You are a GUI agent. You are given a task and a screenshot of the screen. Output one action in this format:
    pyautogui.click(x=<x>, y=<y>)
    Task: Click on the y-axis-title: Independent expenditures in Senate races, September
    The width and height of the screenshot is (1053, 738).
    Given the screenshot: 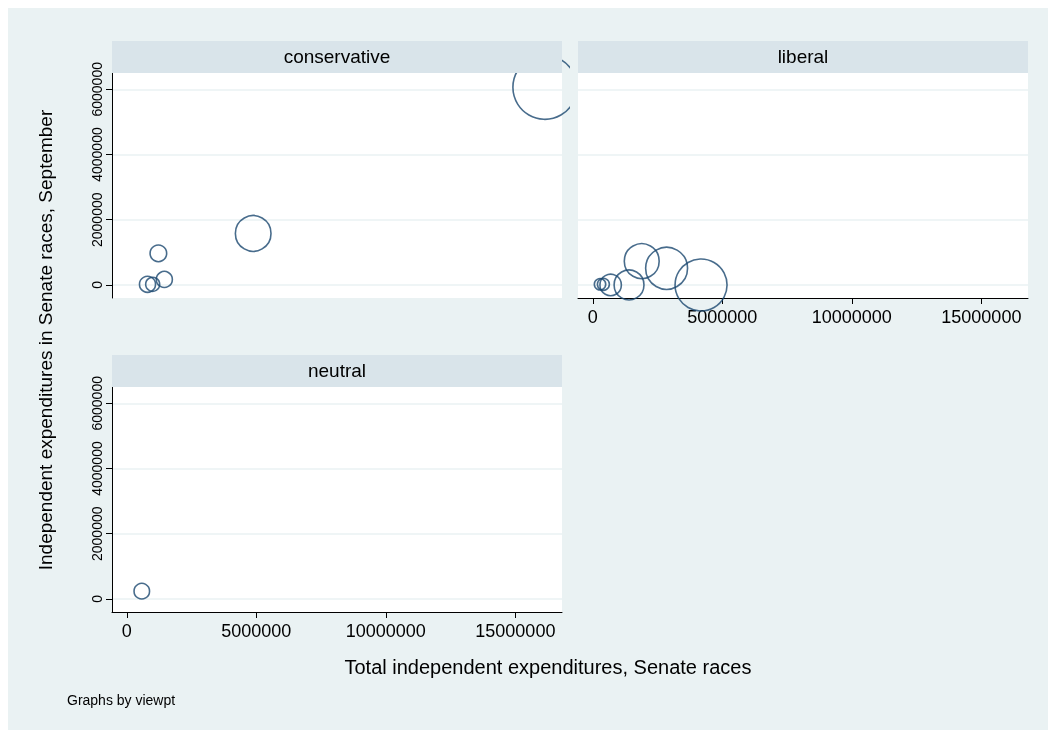 What is the action you would take?
    pyautogui.click(x=45, y=340)
    